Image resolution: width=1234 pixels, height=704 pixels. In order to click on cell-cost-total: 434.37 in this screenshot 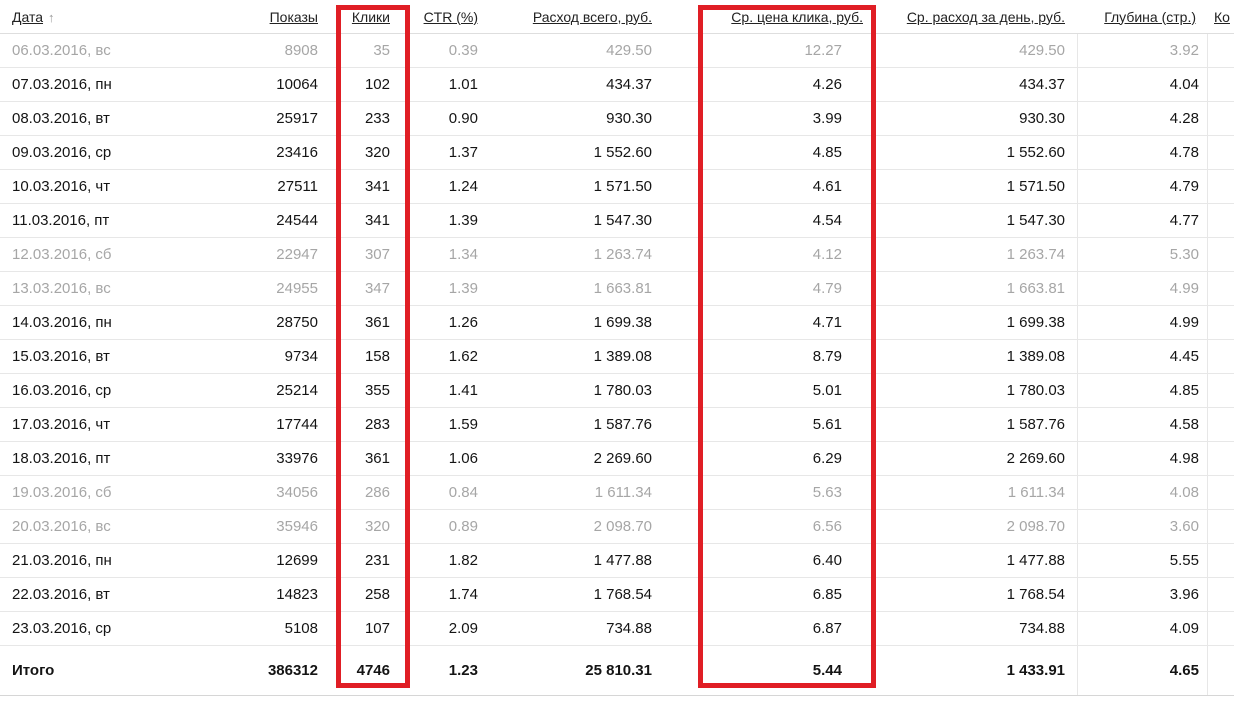, I will do `click(629, 84)`.